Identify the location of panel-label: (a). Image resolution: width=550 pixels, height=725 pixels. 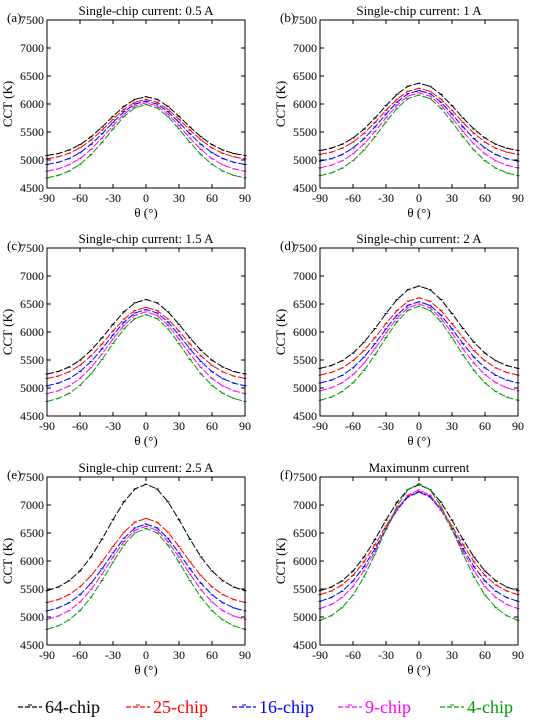
(14, 17).